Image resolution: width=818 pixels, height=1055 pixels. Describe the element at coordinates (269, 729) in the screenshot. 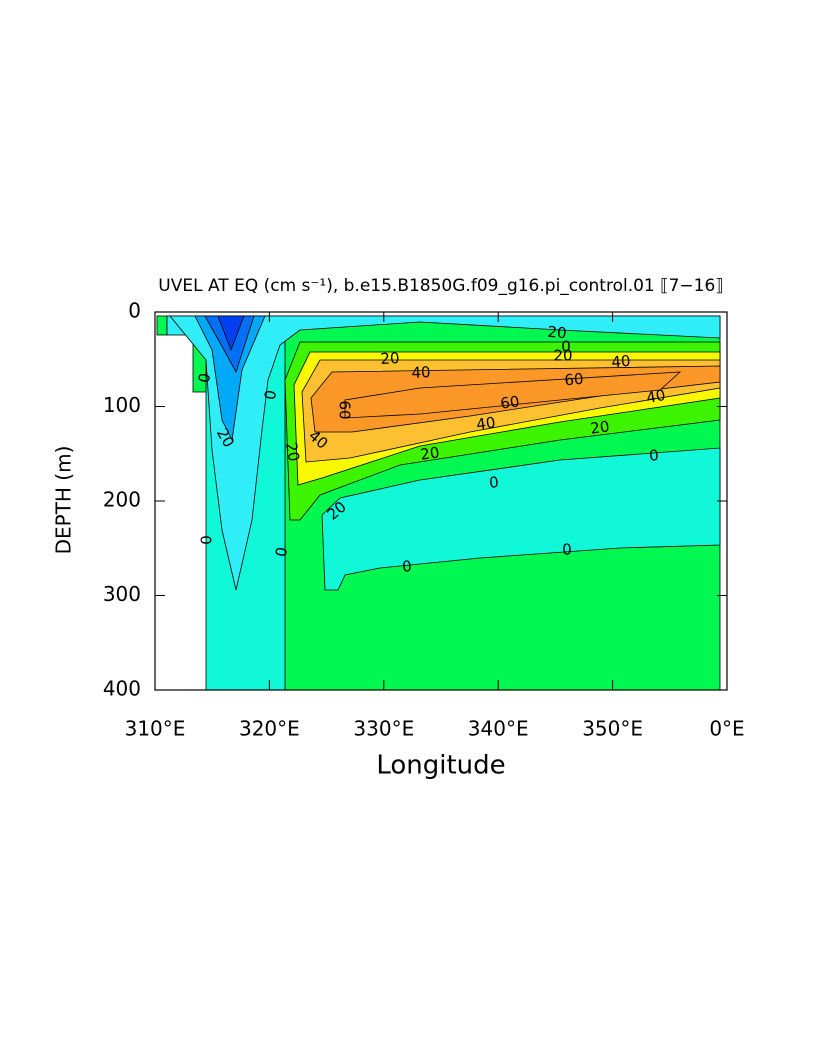

I see `x-tick-label: 320°E` at that location.